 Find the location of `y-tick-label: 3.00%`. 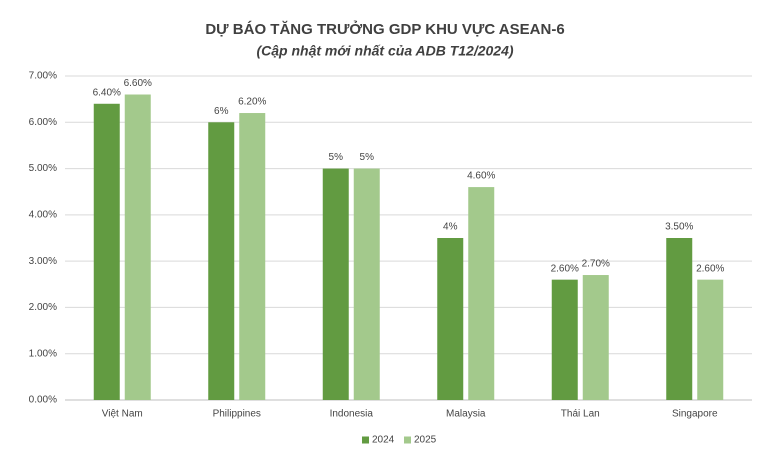

y-tick-label: 3.00% is located at coordinates (43, 261).